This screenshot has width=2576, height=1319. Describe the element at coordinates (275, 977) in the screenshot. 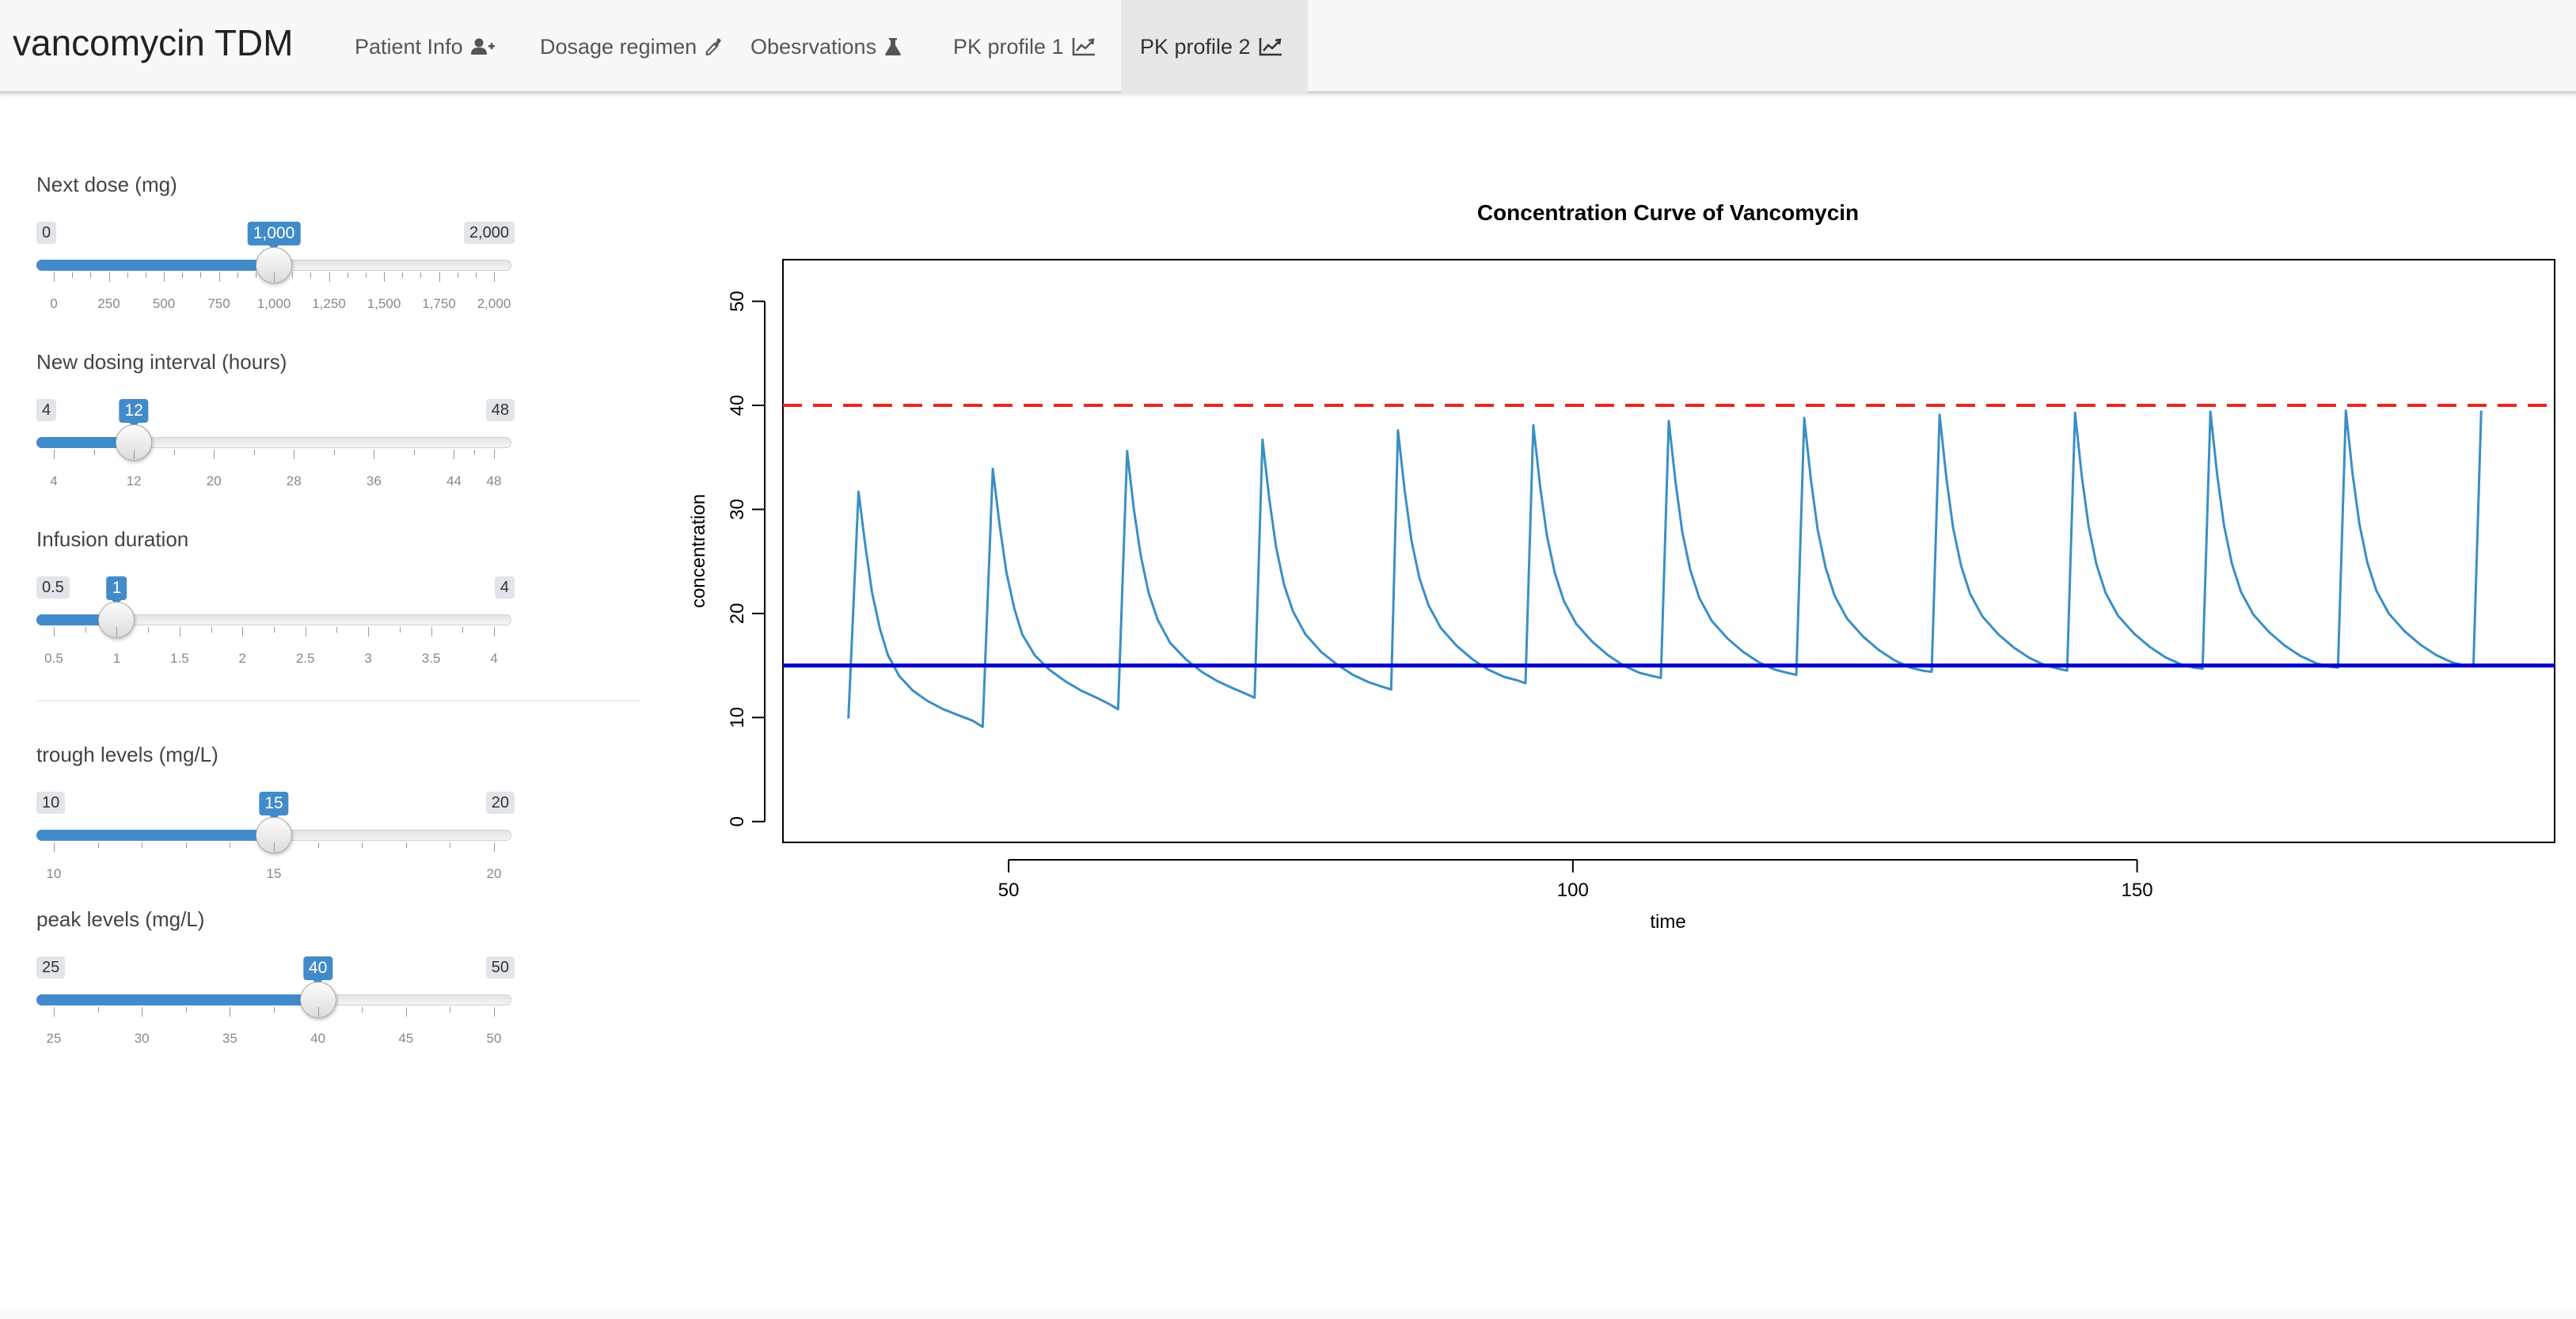

I see `peak-levels-slider: peak levels (mg/L) 25 50 40 25 30 35 40 45 50` at that location.